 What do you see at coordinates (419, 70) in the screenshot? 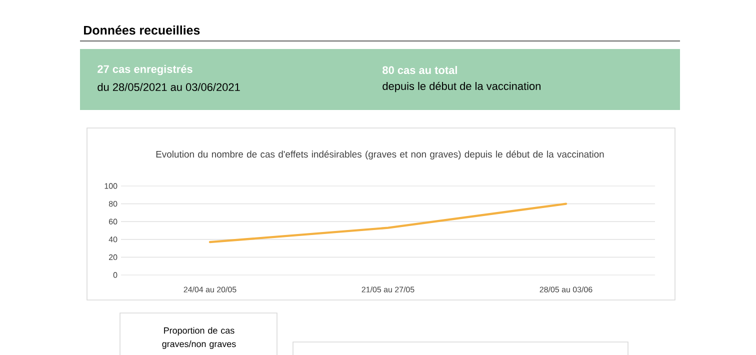
I see `text: 80 cas au total` at bounding box center [419, 70].